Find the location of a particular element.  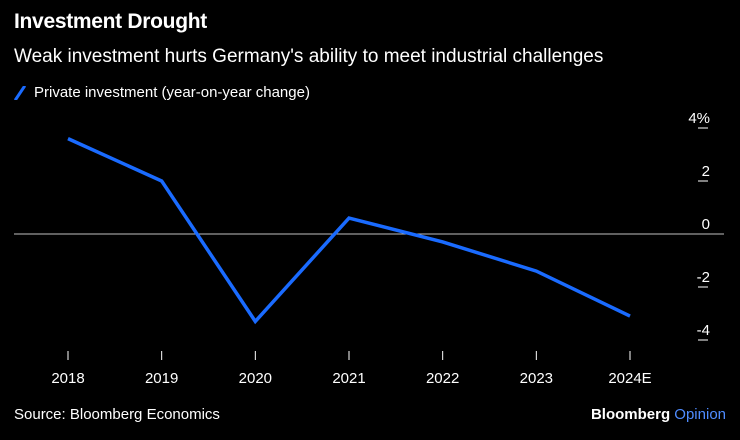

y-tick-label: -2 is located at coordinates (703, 277).